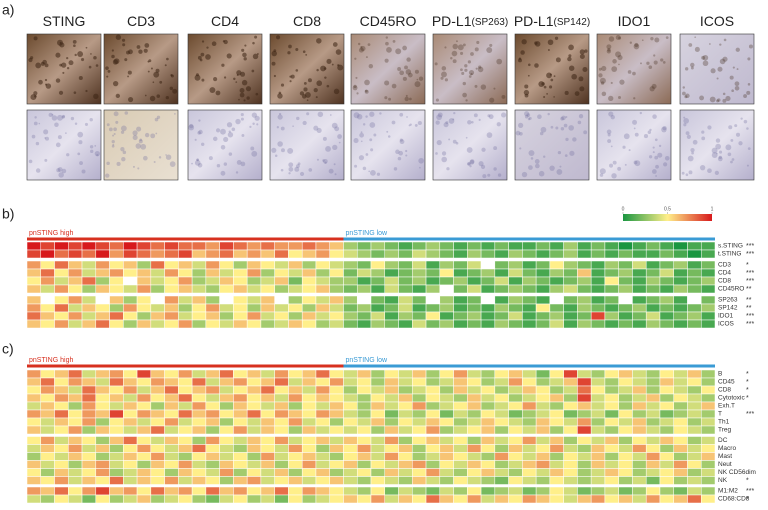  What do you see at coordinates (726, 324) in the screenshot?
I see `row-label: ICOS` at bounding box center [726, 324].